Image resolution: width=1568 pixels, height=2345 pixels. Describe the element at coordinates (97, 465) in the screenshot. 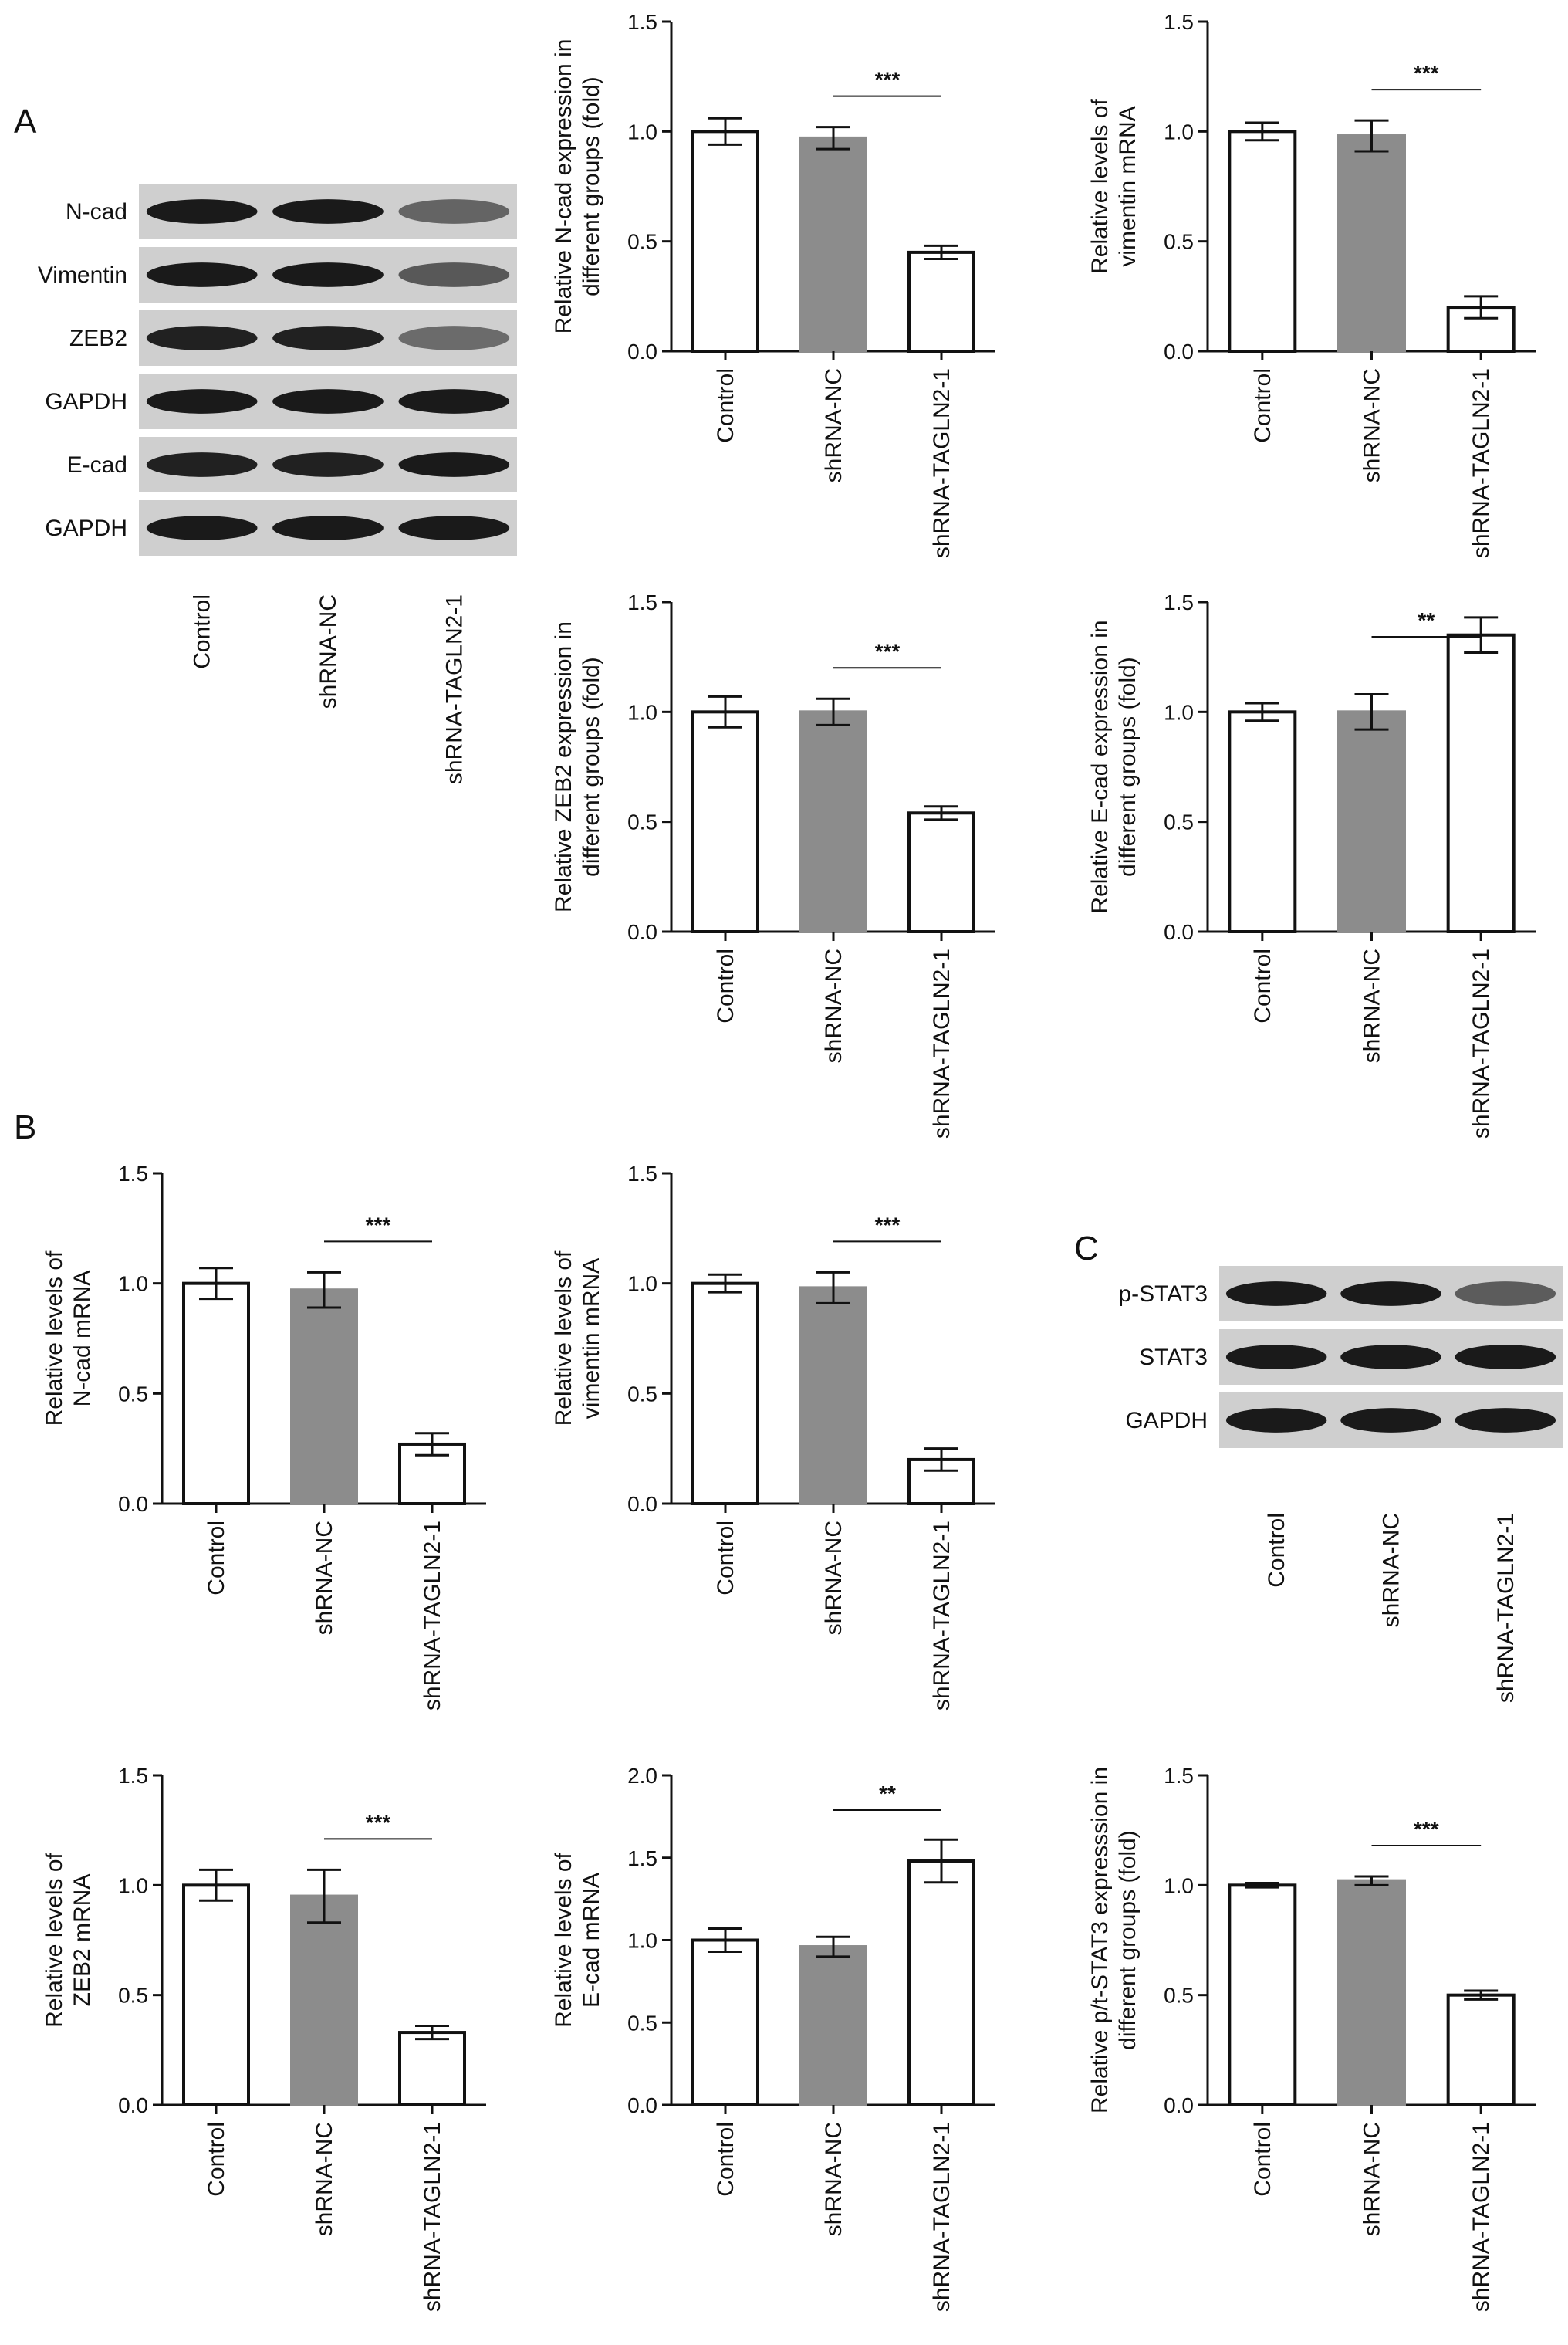

I see `blot-row-label: E-cad` at that location.